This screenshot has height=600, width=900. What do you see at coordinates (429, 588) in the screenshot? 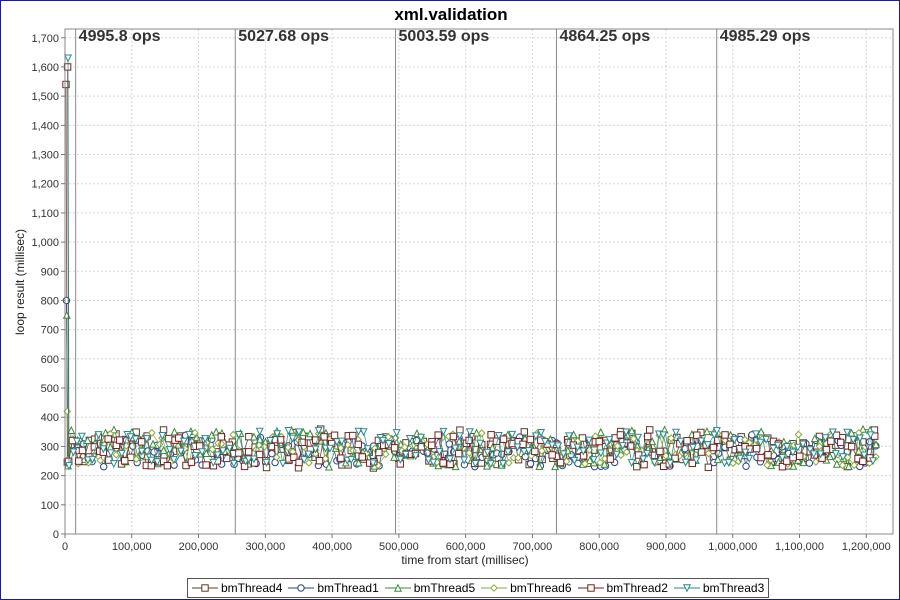
I see `legend-item-bmThread5: bmThread5` at bounding box center [429, 588].